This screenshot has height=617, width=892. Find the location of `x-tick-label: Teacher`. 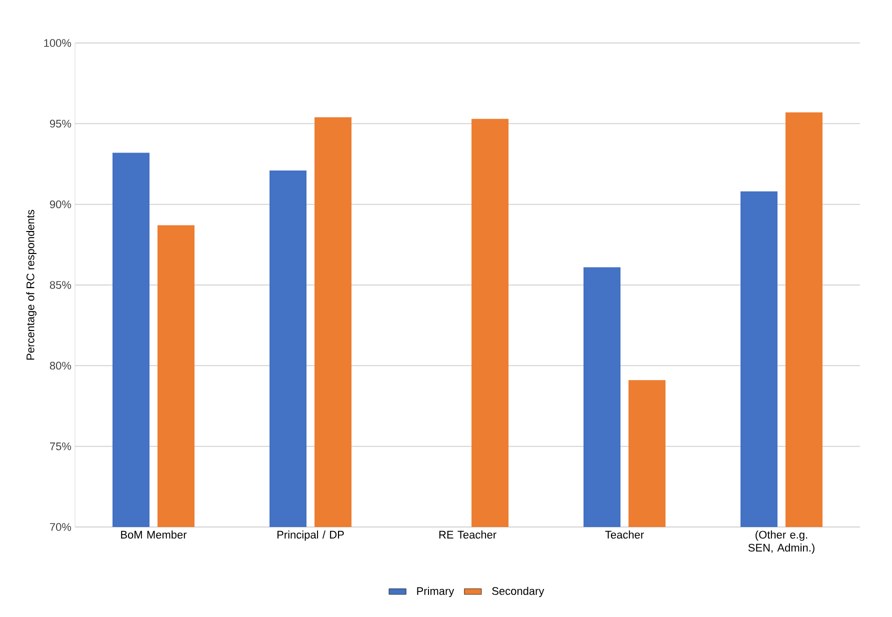

x-tick-label: Teacher is located at coordinates (624, 534).